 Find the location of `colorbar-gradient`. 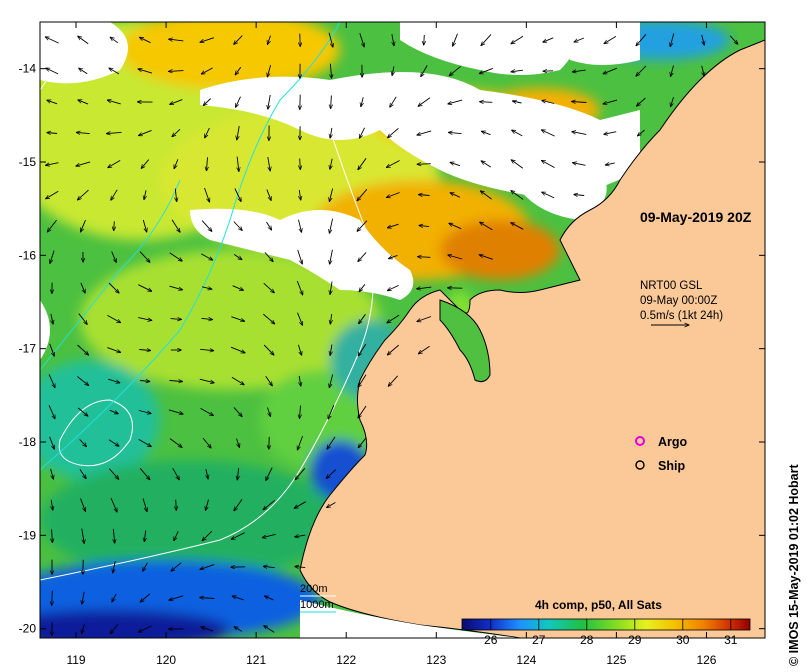

colorbar-gradient is located at coordinates (606, 624).